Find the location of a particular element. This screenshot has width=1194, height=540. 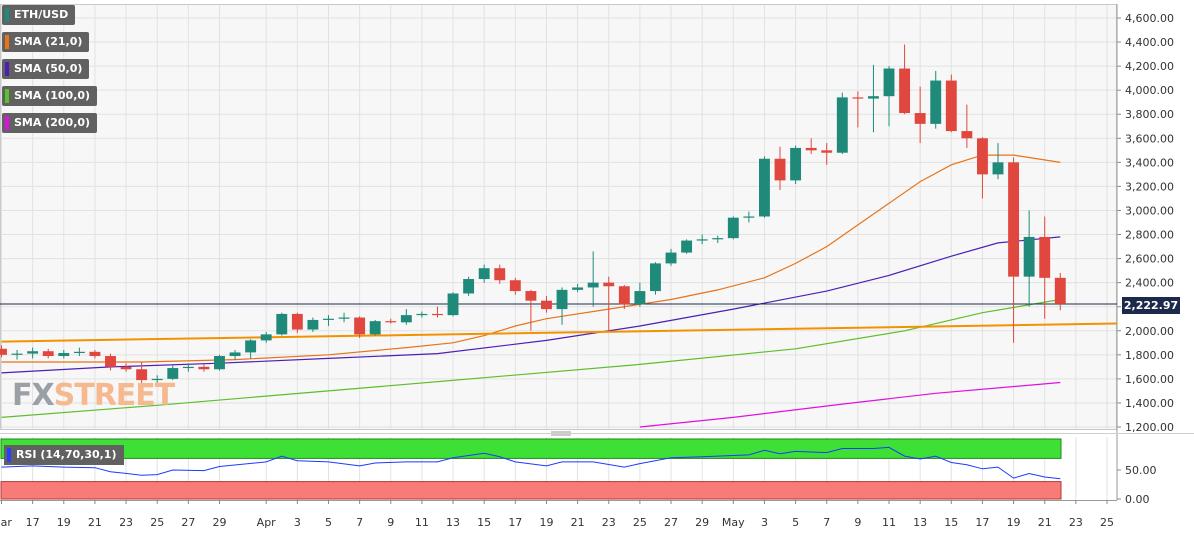

x-tick-label-31: 17 is located at coordinates (982, 522).